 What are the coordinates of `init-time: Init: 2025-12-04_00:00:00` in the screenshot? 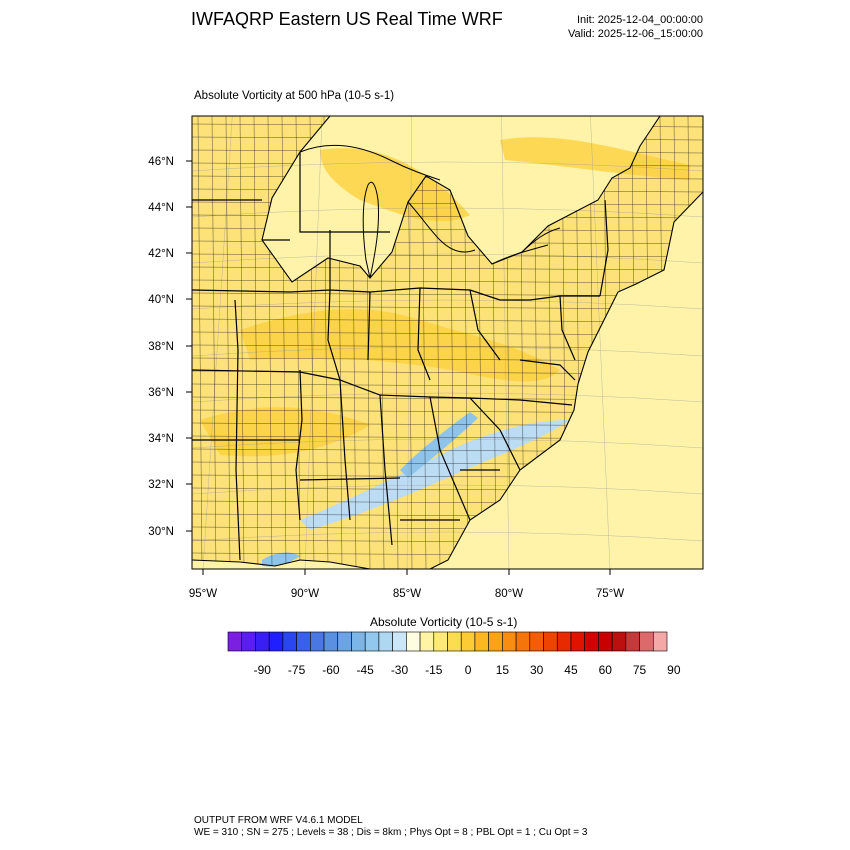 It's located at (640, 20).